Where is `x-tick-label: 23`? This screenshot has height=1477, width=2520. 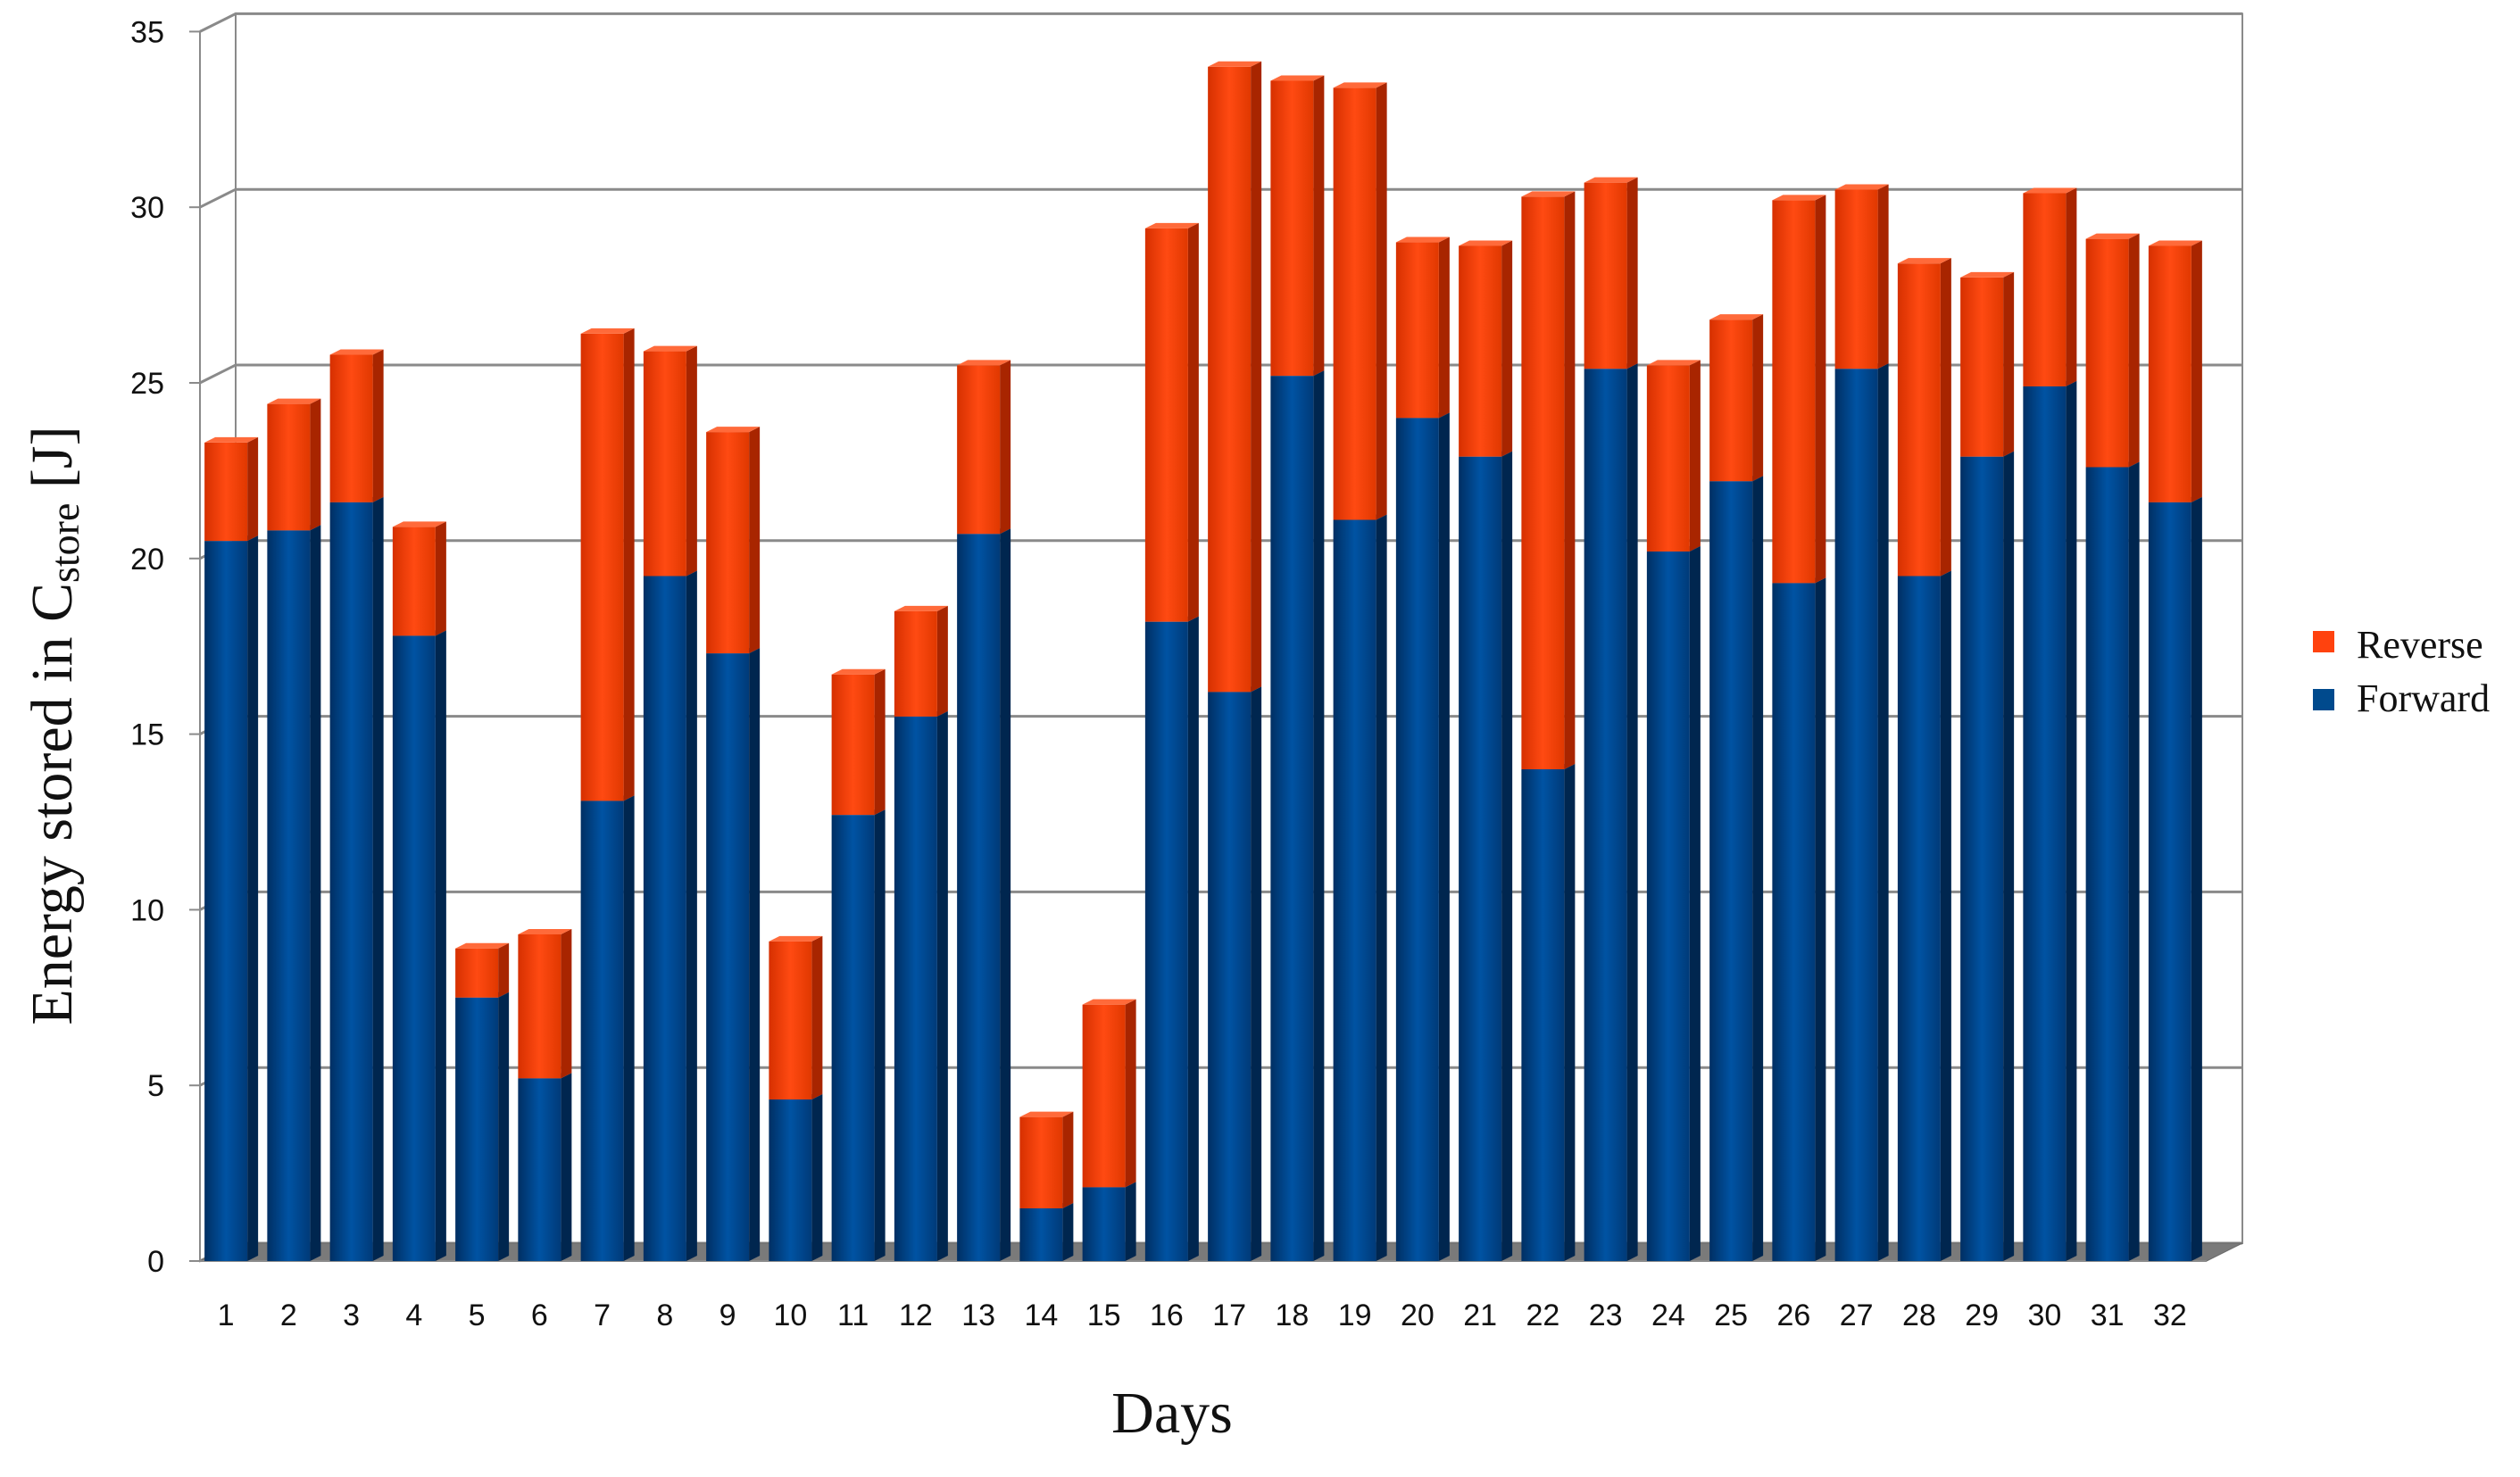
x-tick-label: 23 is located at coordinates (1606, 1316).